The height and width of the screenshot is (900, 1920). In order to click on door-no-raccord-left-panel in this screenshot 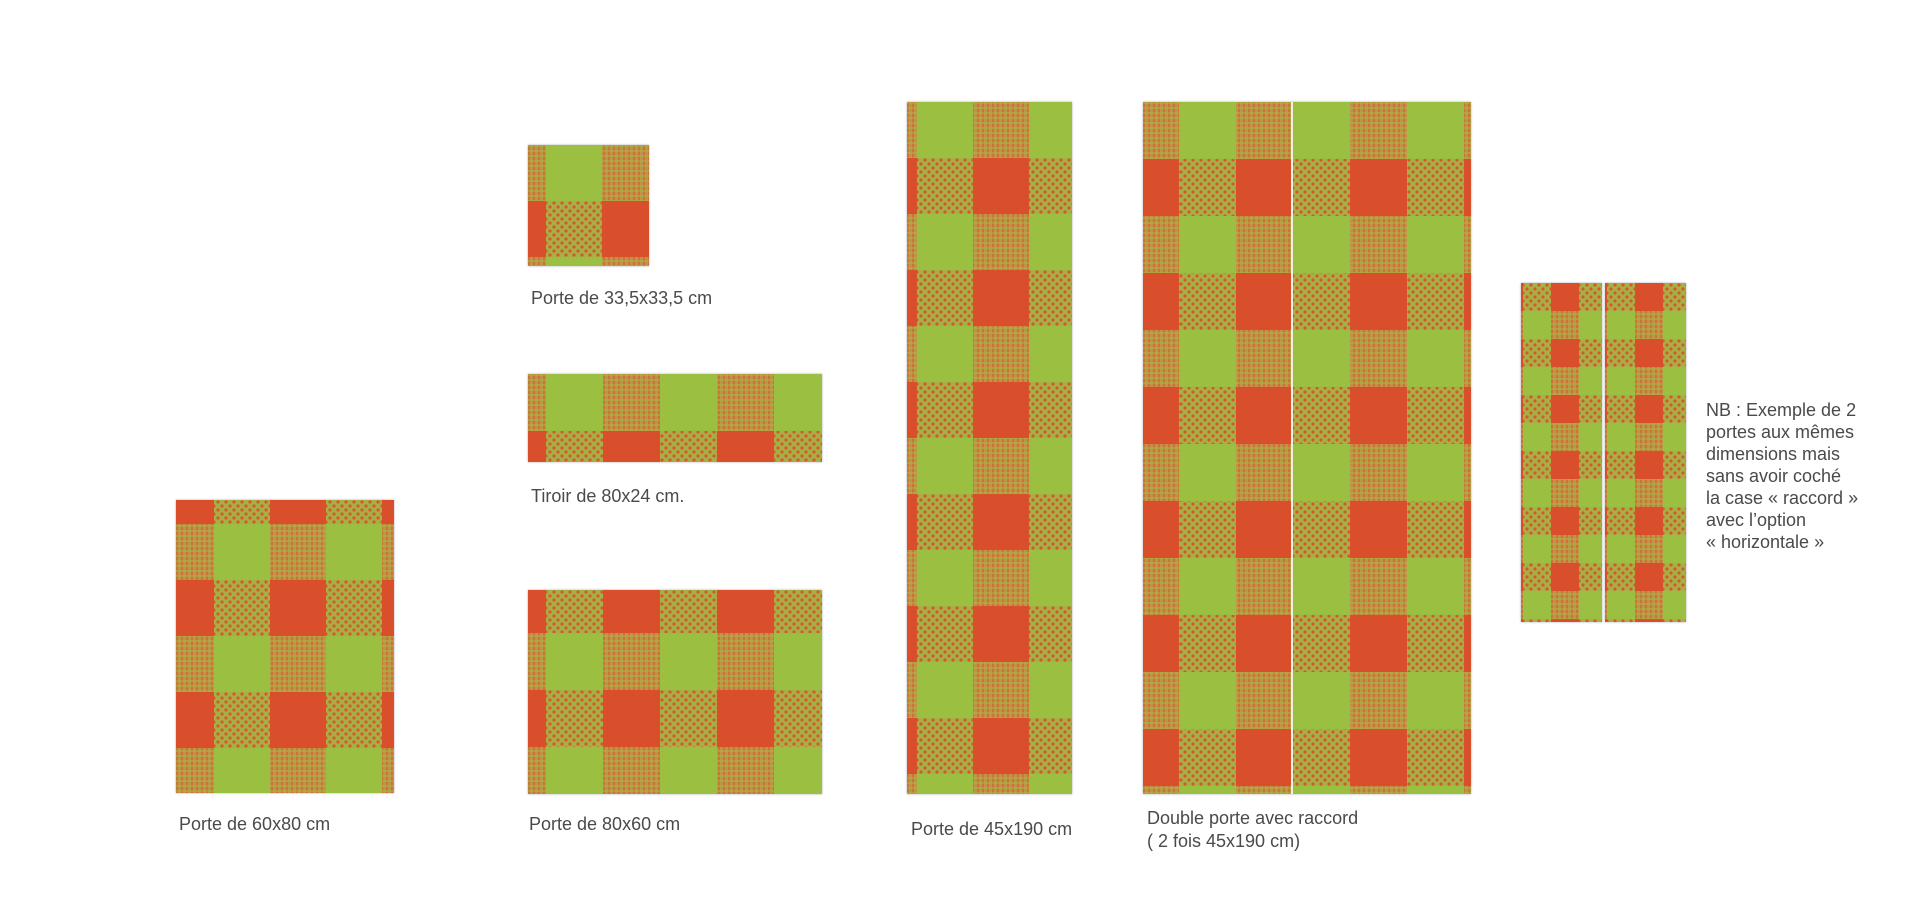, I will do `click(1561, 452)`.